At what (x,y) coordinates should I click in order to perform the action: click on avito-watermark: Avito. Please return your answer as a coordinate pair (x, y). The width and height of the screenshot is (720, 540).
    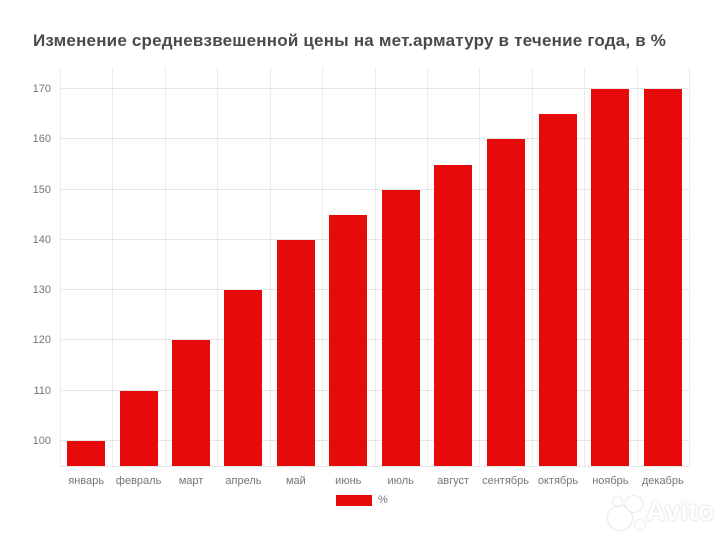
    Looking at the image, I should click on (662, 515).